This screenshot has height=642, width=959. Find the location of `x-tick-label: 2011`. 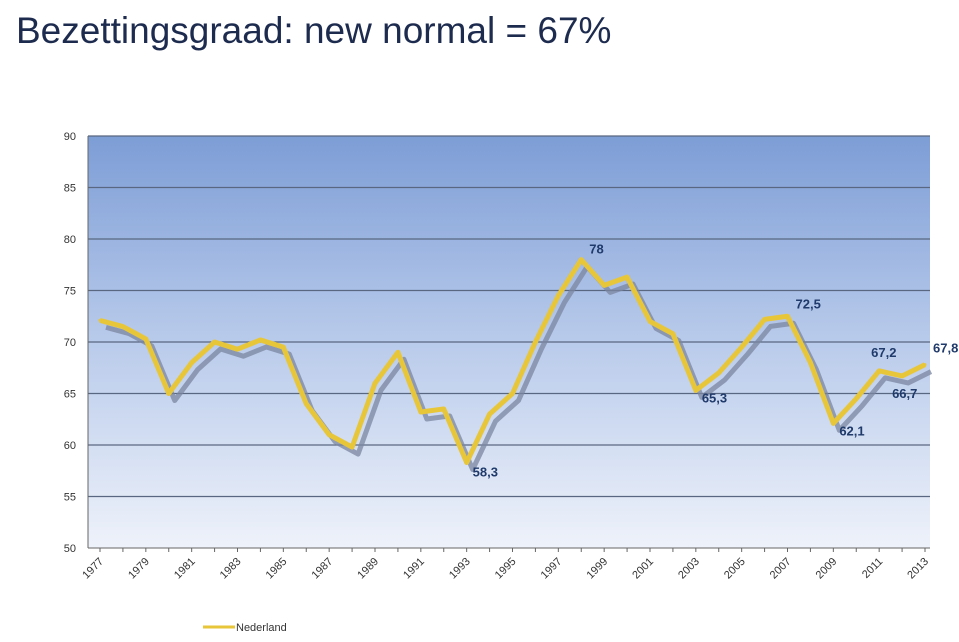

x-tick-label: 2011 is located at coordinates (872, 568).